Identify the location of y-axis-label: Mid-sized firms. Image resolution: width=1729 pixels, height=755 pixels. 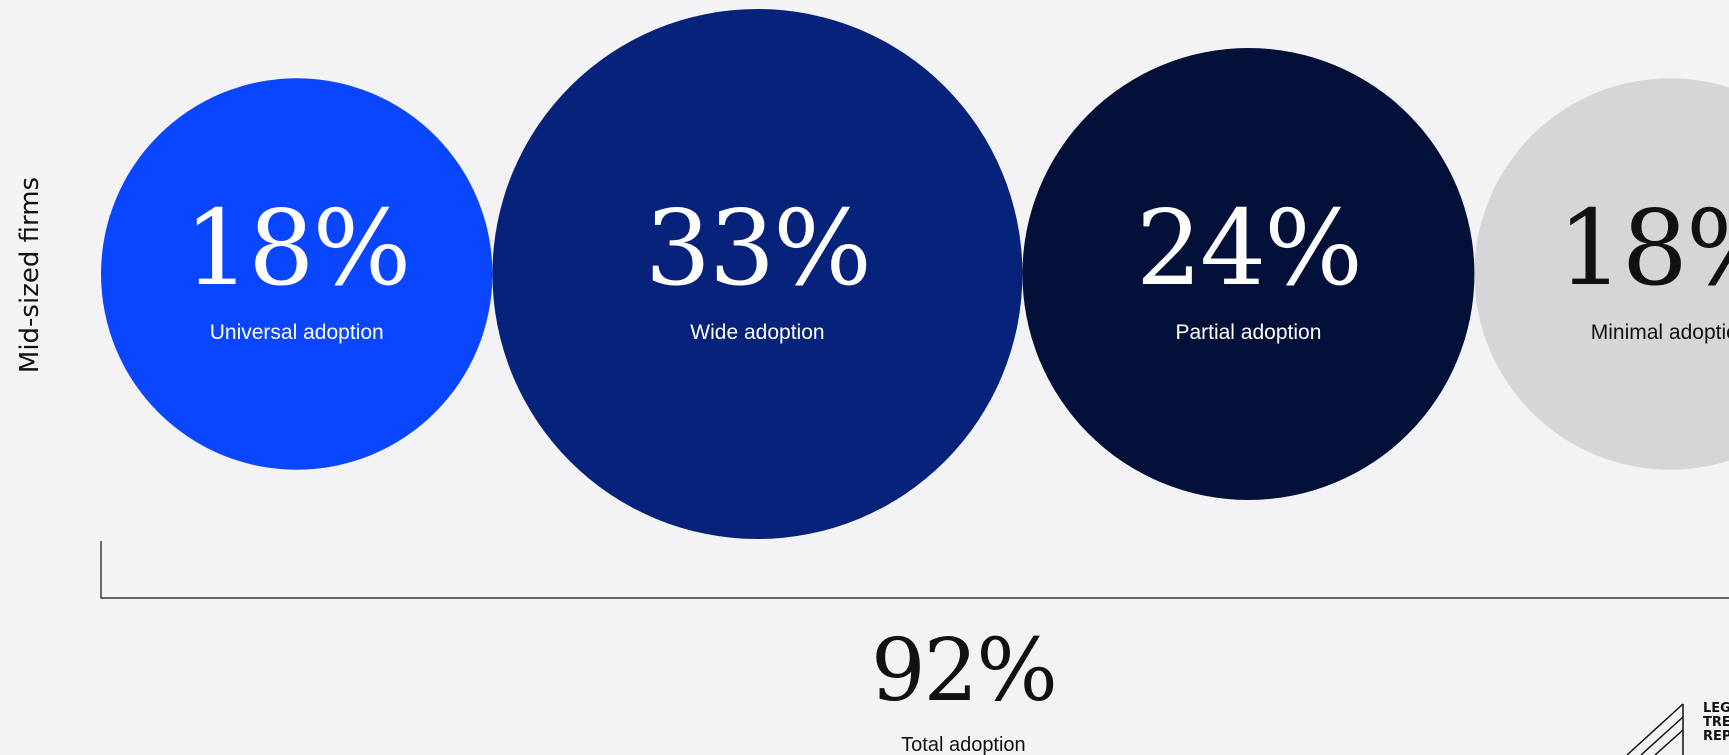
(30, 275).